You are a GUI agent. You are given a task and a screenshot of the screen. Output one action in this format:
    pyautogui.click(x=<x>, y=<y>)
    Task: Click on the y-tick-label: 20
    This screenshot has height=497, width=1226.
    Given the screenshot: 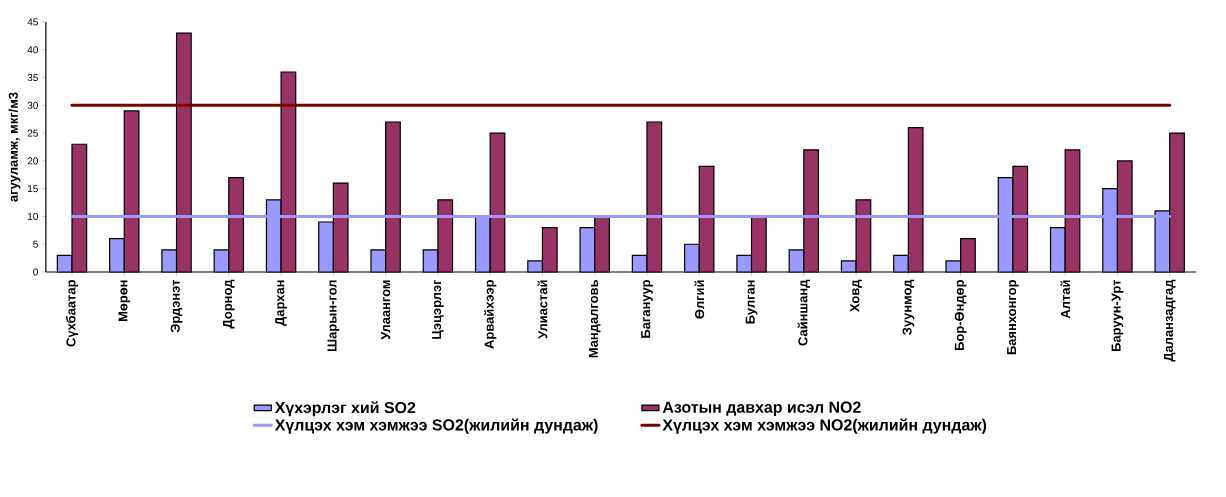 What is the action you would take?
    pyautogui.click(x=32, y=161)
    